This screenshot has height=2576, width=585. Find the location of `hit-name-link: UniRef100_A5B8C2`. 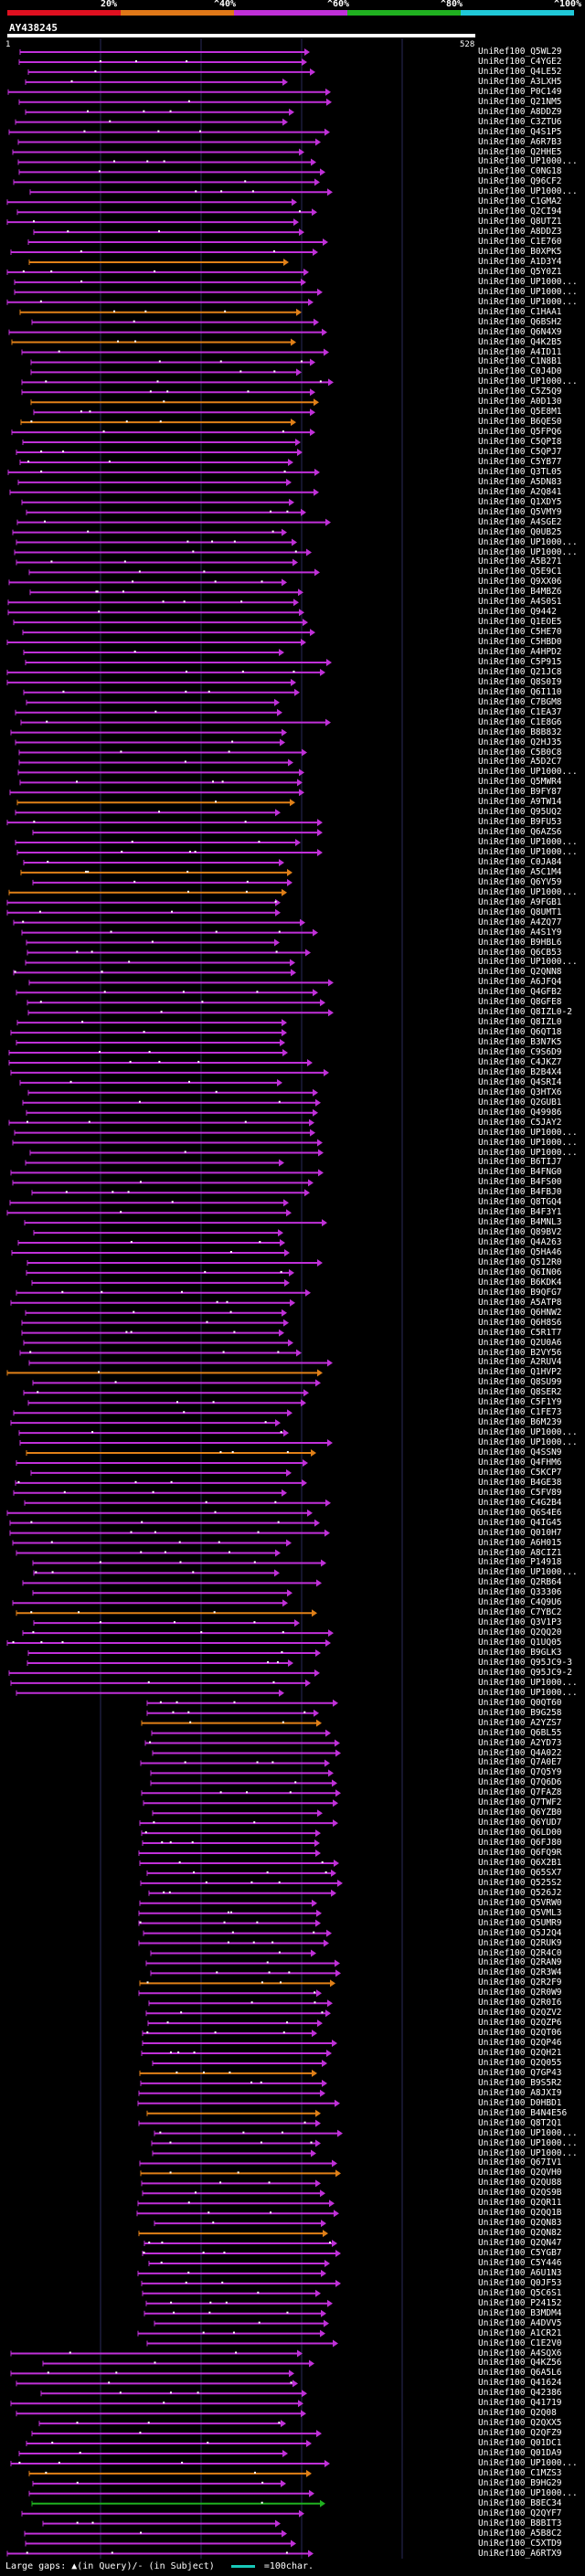

hit-name-link: UniRef100_A5B8C2 is located at coordinates (520, 2533).